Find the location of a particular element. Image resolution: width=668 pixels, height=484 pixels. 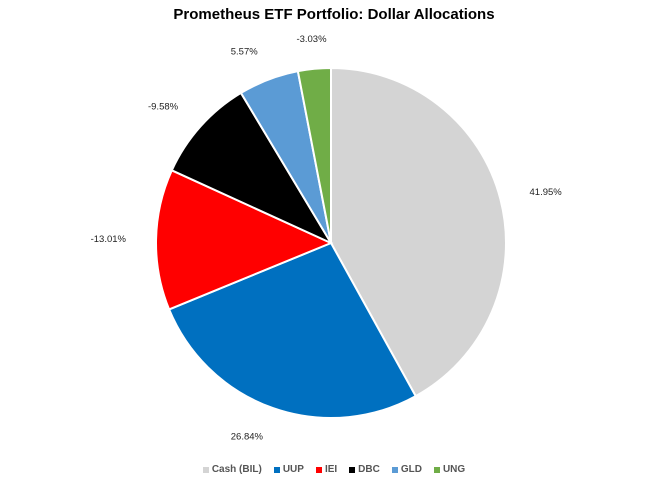

pie-slice-uup is located at coordinates (292, 330).